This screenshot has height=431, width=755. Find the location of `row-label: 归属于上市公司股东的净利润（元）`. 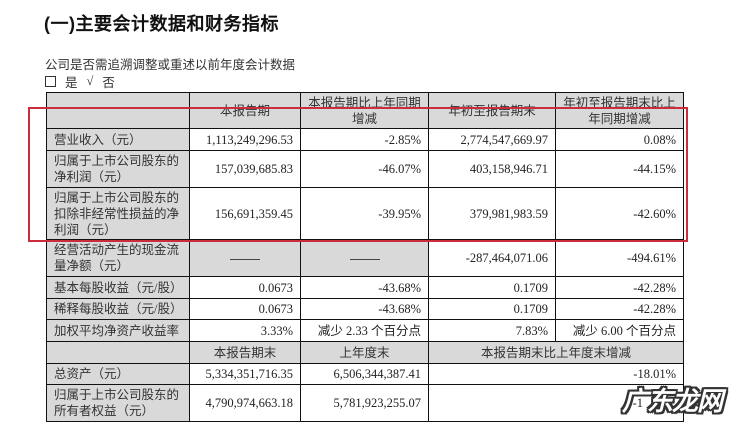

row-label: 归属于上市公司股东的净利润（元） is located at coordinates (118, 169).